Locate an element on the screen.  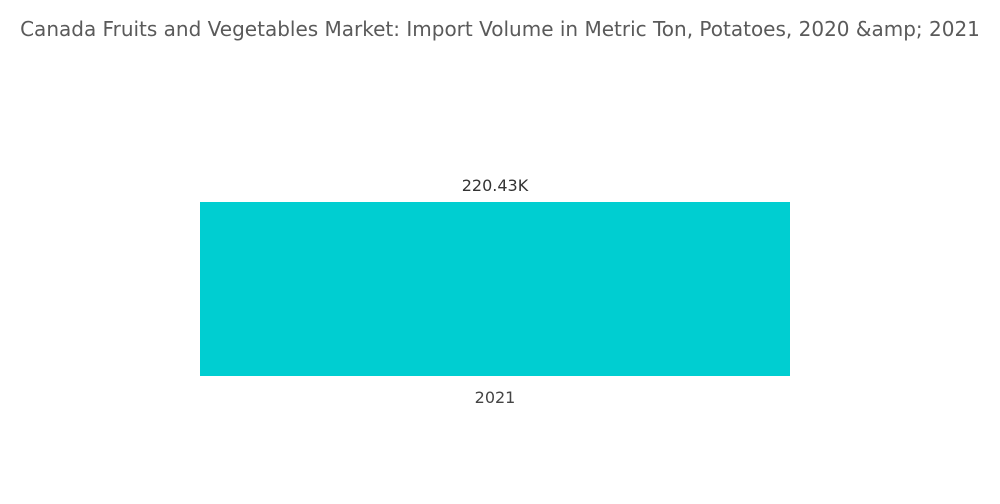
data-label-2021: 220.43K is located at coordinates (495, 185).